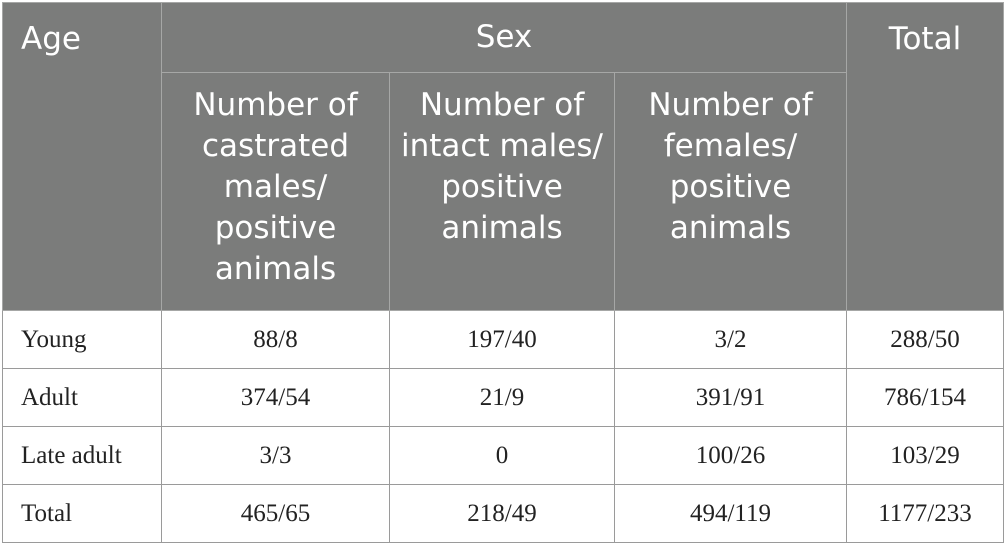 The image size is (1005, 558). I want to click on intact-cell: 197/40, so click(502, 339).